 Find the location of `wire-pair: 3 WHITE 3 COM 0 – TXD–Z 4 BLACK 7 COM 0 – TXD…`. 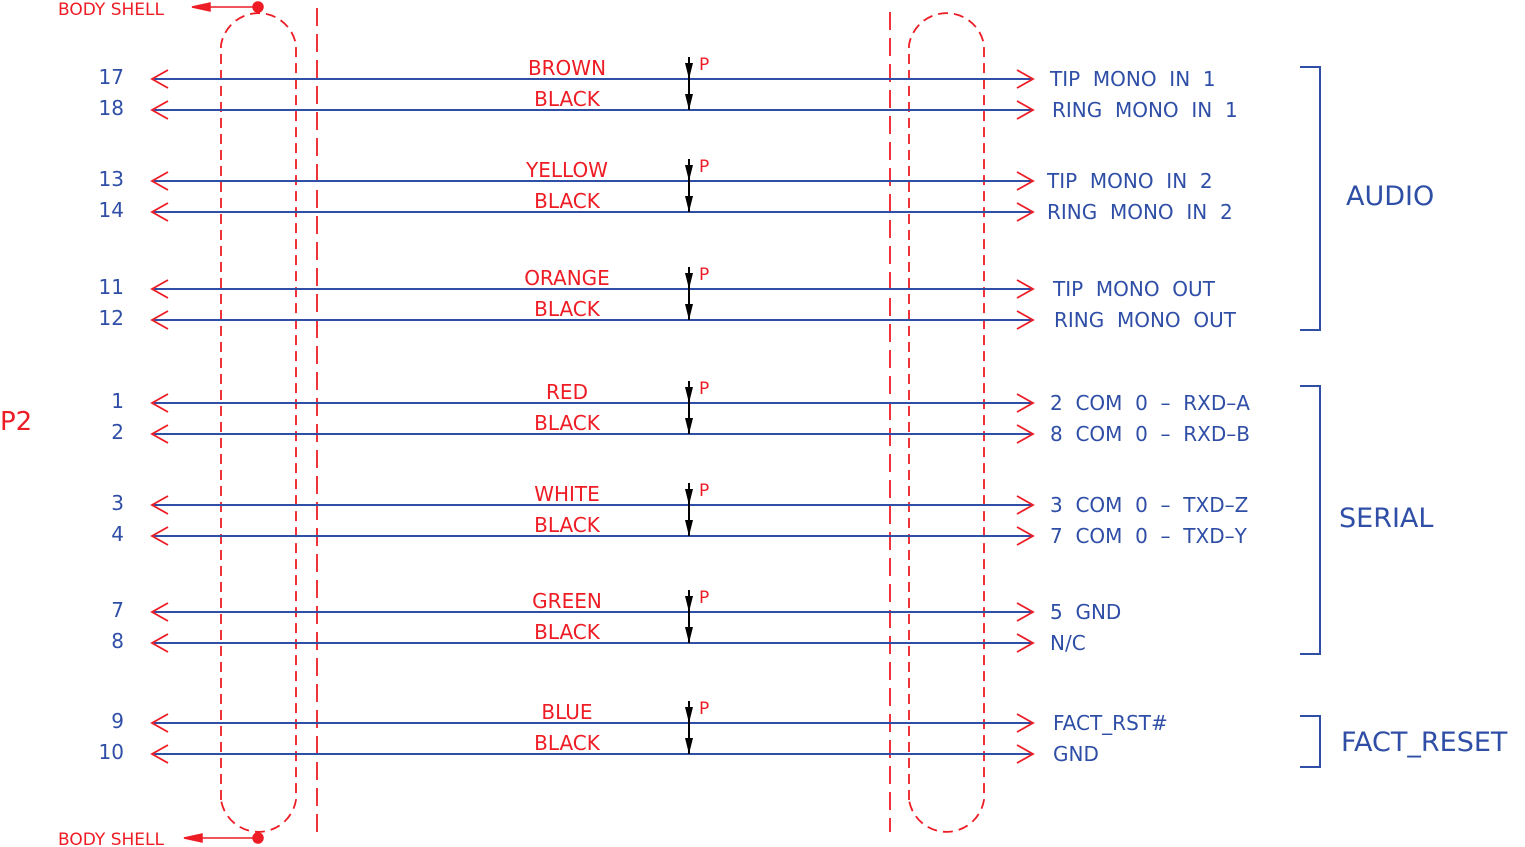

wire-pair: 3 WHITE 3 COM 0 – TXD–Z 4 BLACK 7 COM 0 – TXD… is located at coordinates (679, 514).